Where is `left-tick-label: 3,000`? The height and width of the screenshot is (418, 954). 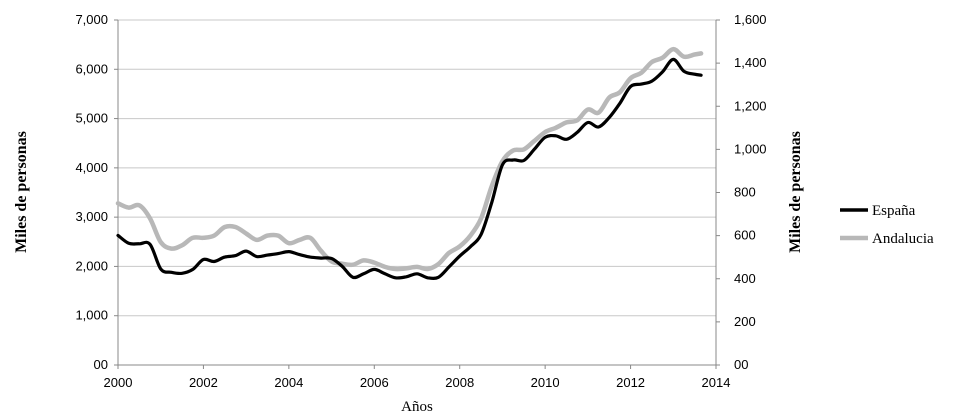 left-tick-label: 3,000 is located at coordinates (91, 216).